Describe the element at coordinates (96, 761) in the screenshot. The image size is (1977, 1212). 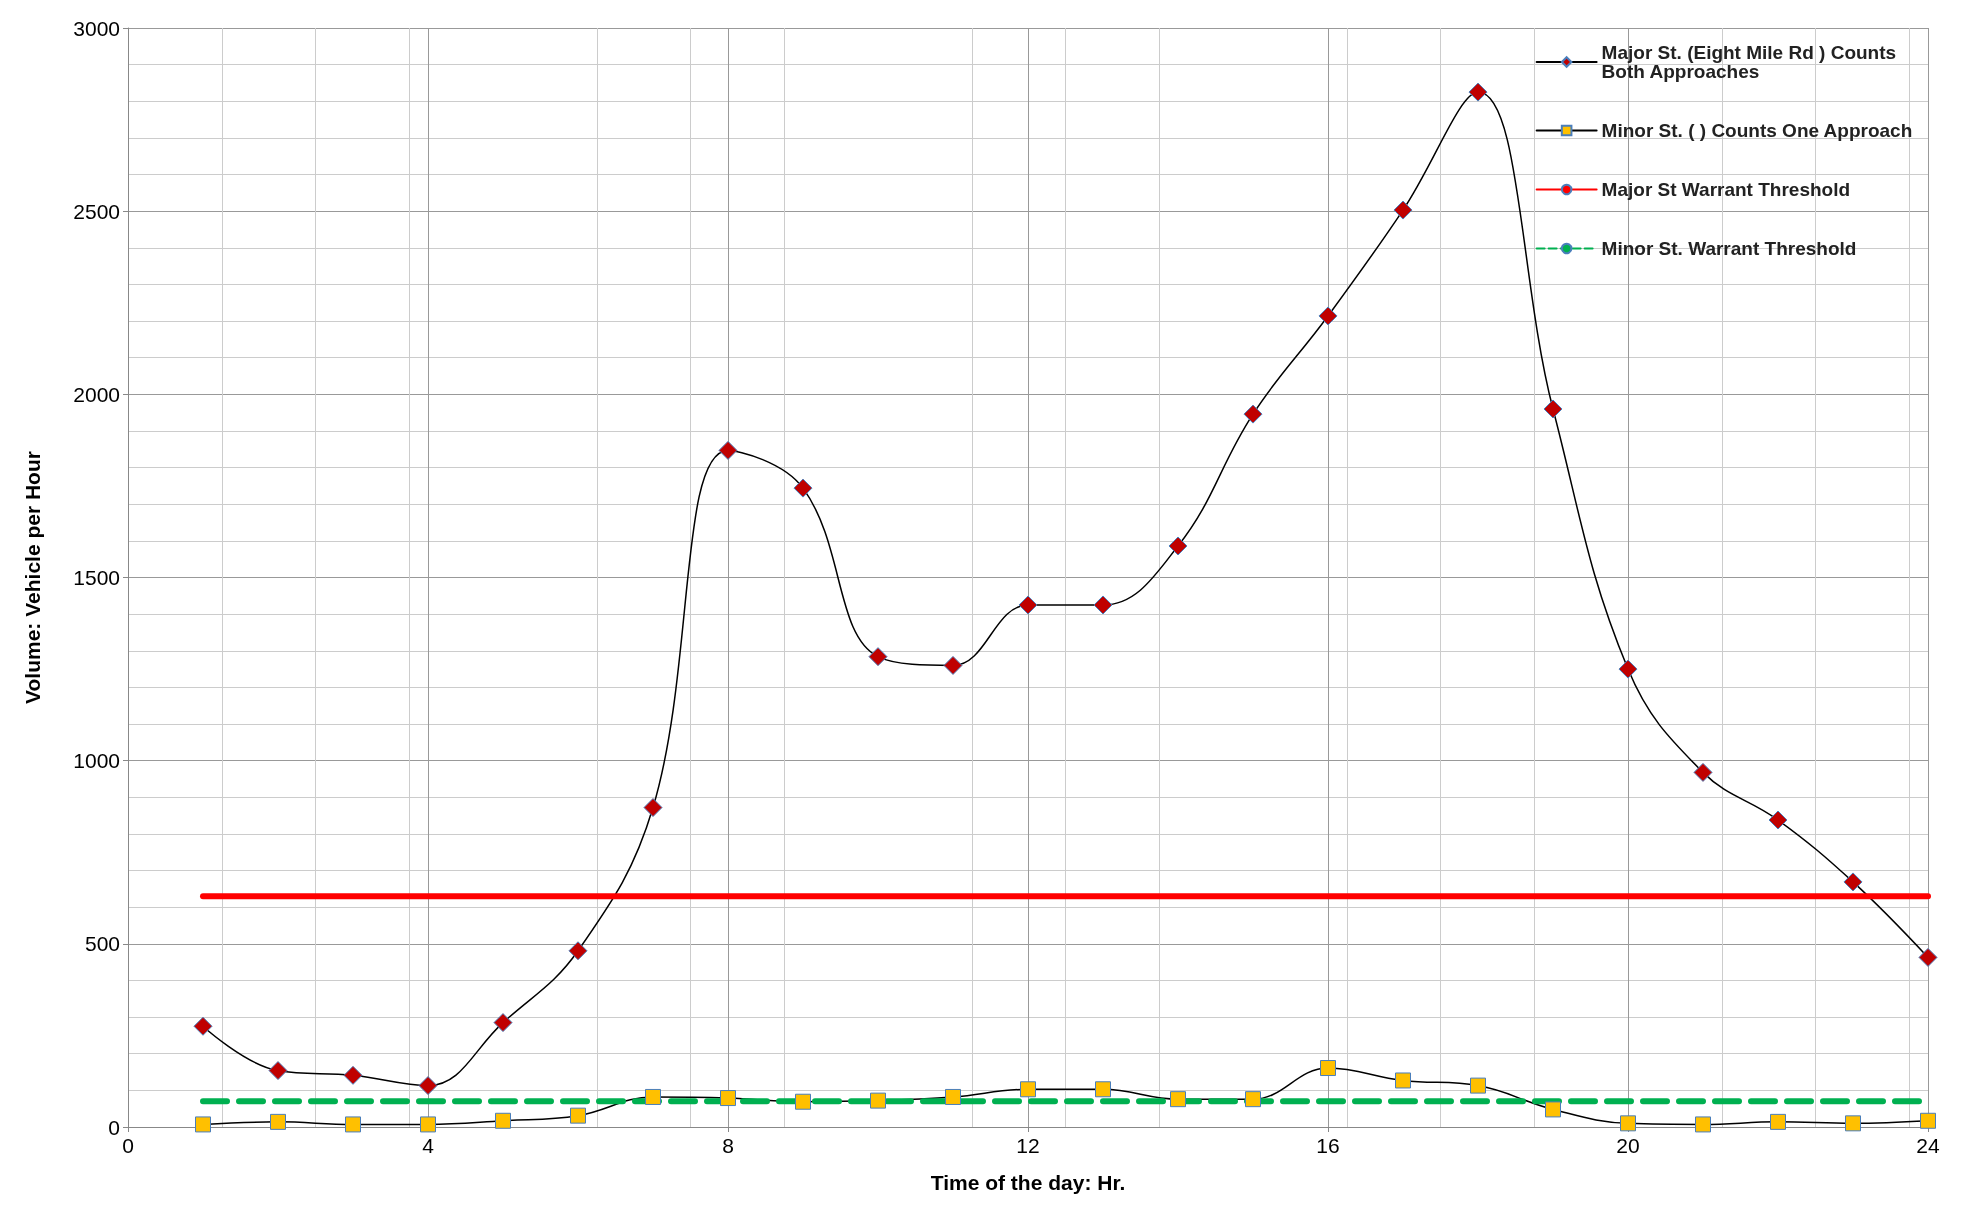
I see `y-tick-label: 1000` at that location.